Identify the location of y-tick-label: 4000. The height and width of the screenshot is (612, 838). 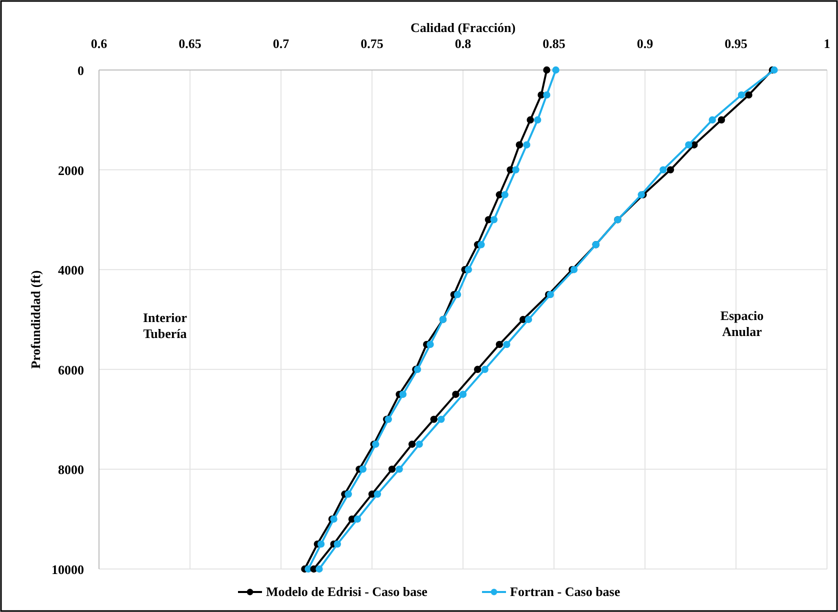
(71, 270).